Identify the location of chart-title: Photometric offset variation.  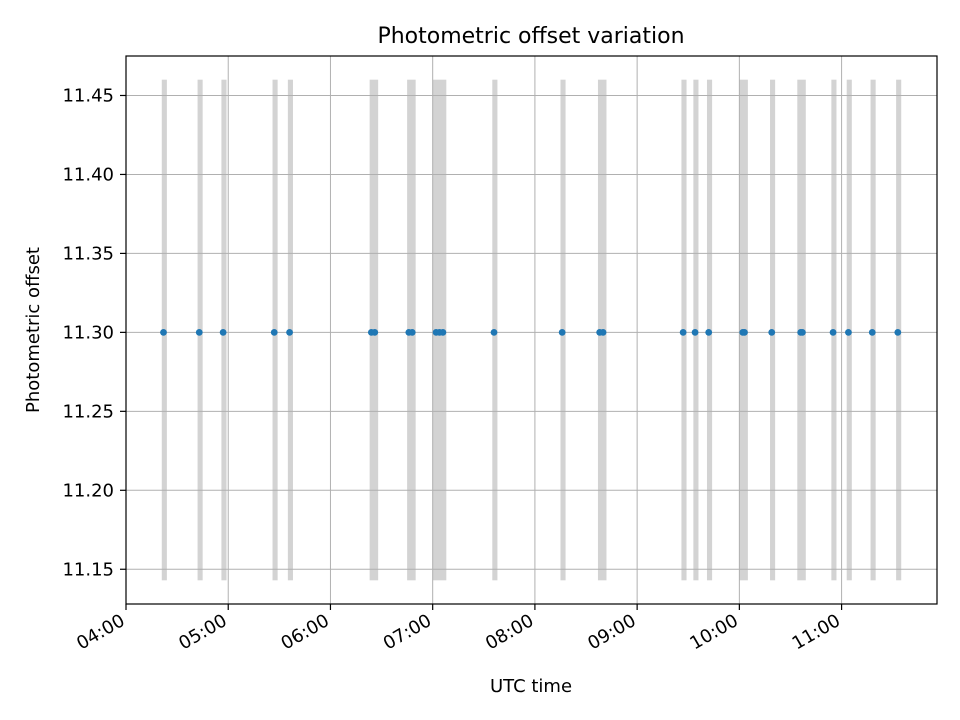
(530, 36).